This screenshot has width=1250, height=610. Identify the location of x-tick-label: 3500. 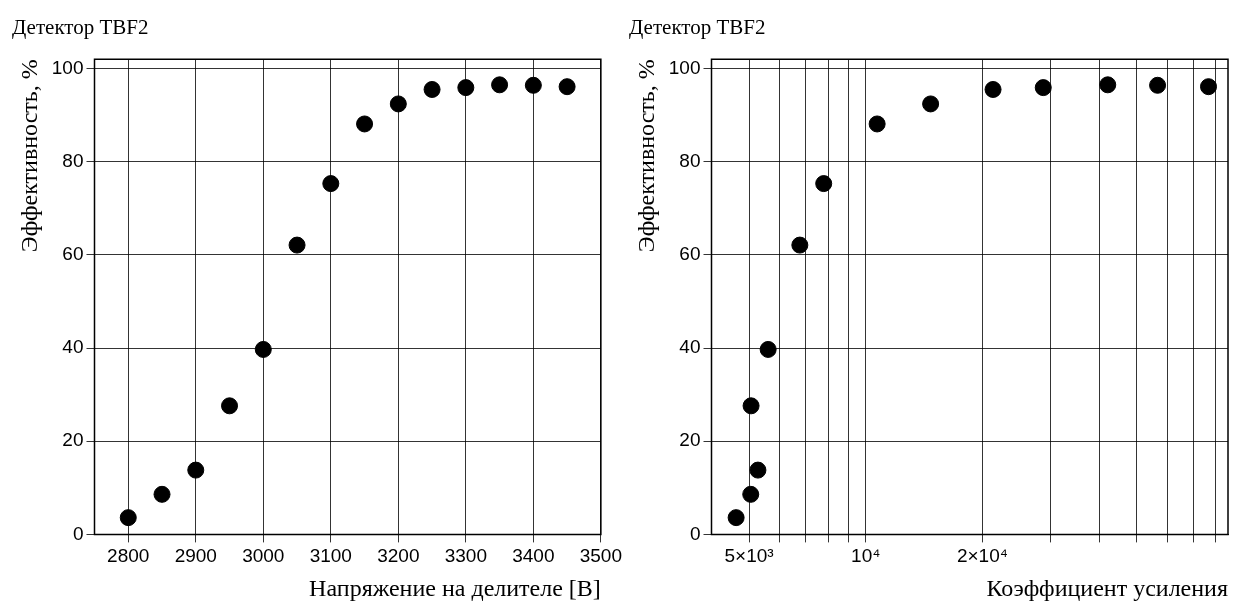
(601, 556).